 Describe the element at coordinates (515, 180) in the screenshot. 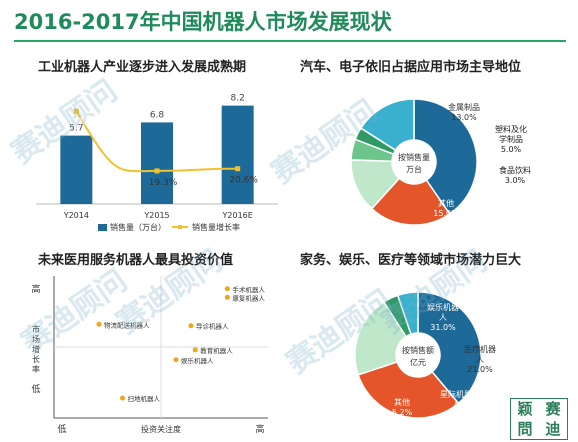

I see `slice-value-label: 3.0%` at that location.